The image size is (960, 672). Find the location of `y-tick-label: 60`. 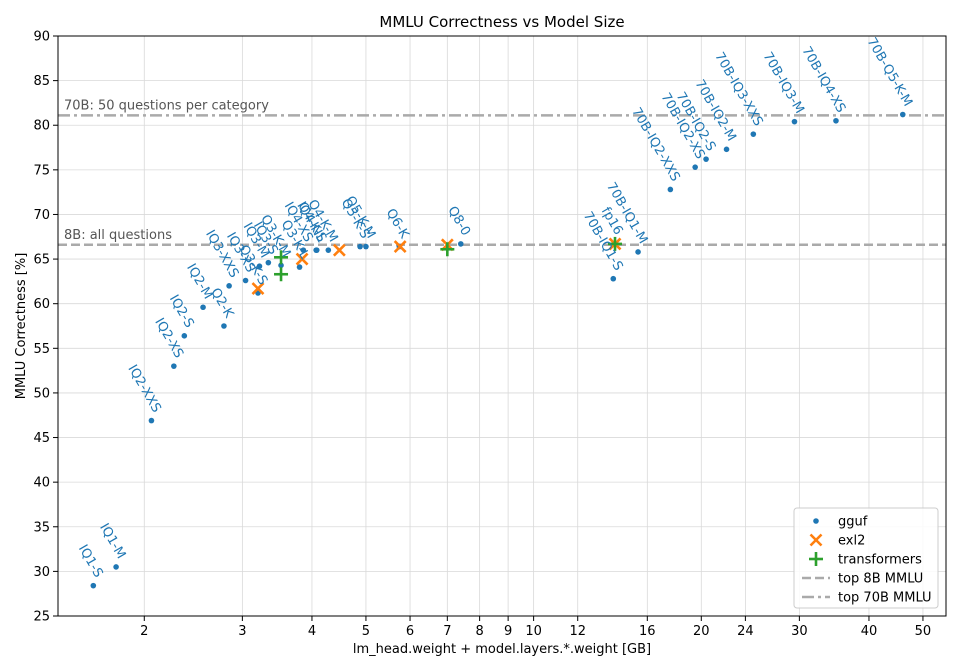

y-tick-label: 60 is located at coordinates (41, 304).